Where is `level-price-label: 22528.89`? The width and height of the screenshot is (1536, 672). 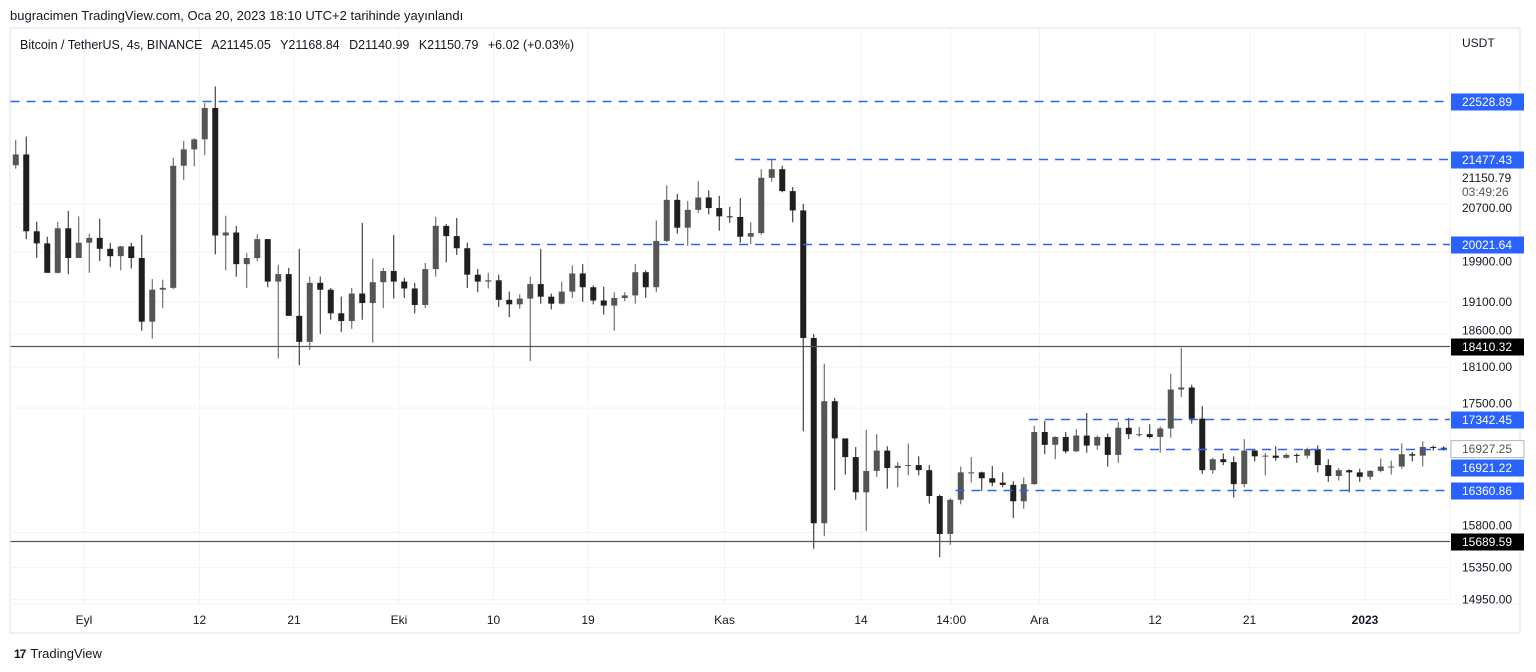 level-price-label: 22528.89 is located at coordinates (1487, 102).